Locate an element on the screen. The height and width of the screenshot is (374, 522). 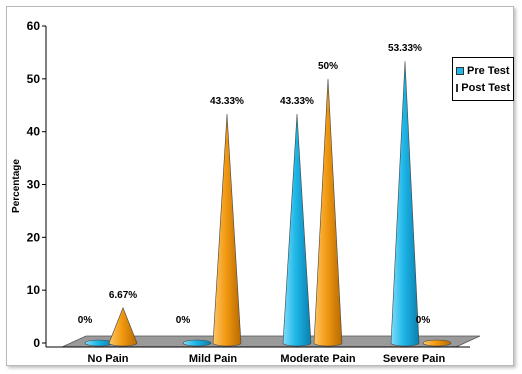
cone-post-test-severe-pain is located at coordinates (437, 343).